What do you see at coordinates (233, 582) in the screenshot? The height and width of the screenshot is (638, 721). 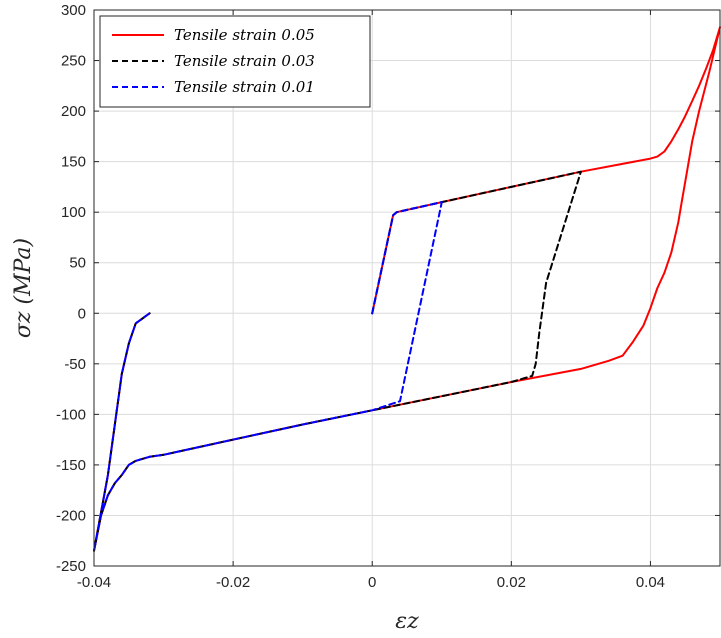 I see `x-tick-label: -0.02` at bounding box center [233, 582].